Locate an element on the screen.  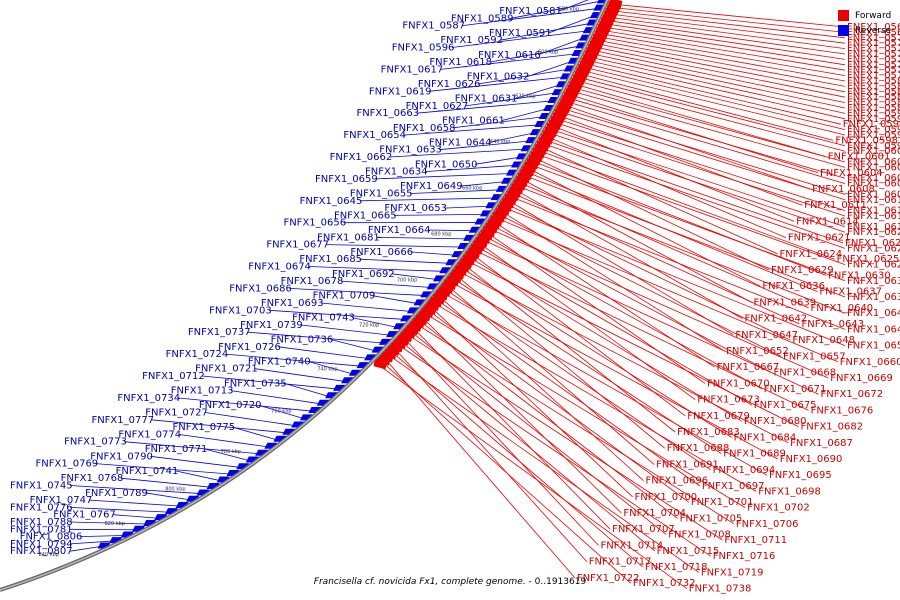
forward-gene-label: FNFX1_0687 is located at coordinates (821, 443).